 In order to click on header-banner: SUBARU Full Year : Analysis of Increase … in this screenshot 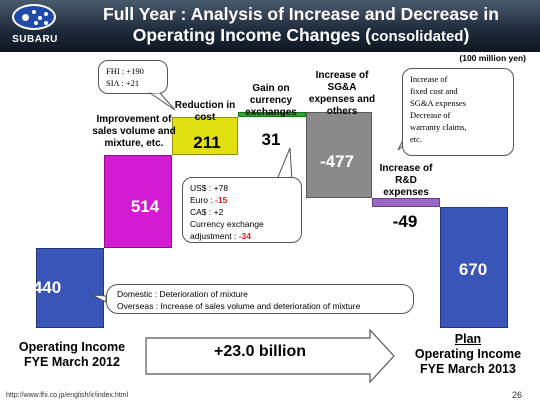, I will do `click(270, 26)`.